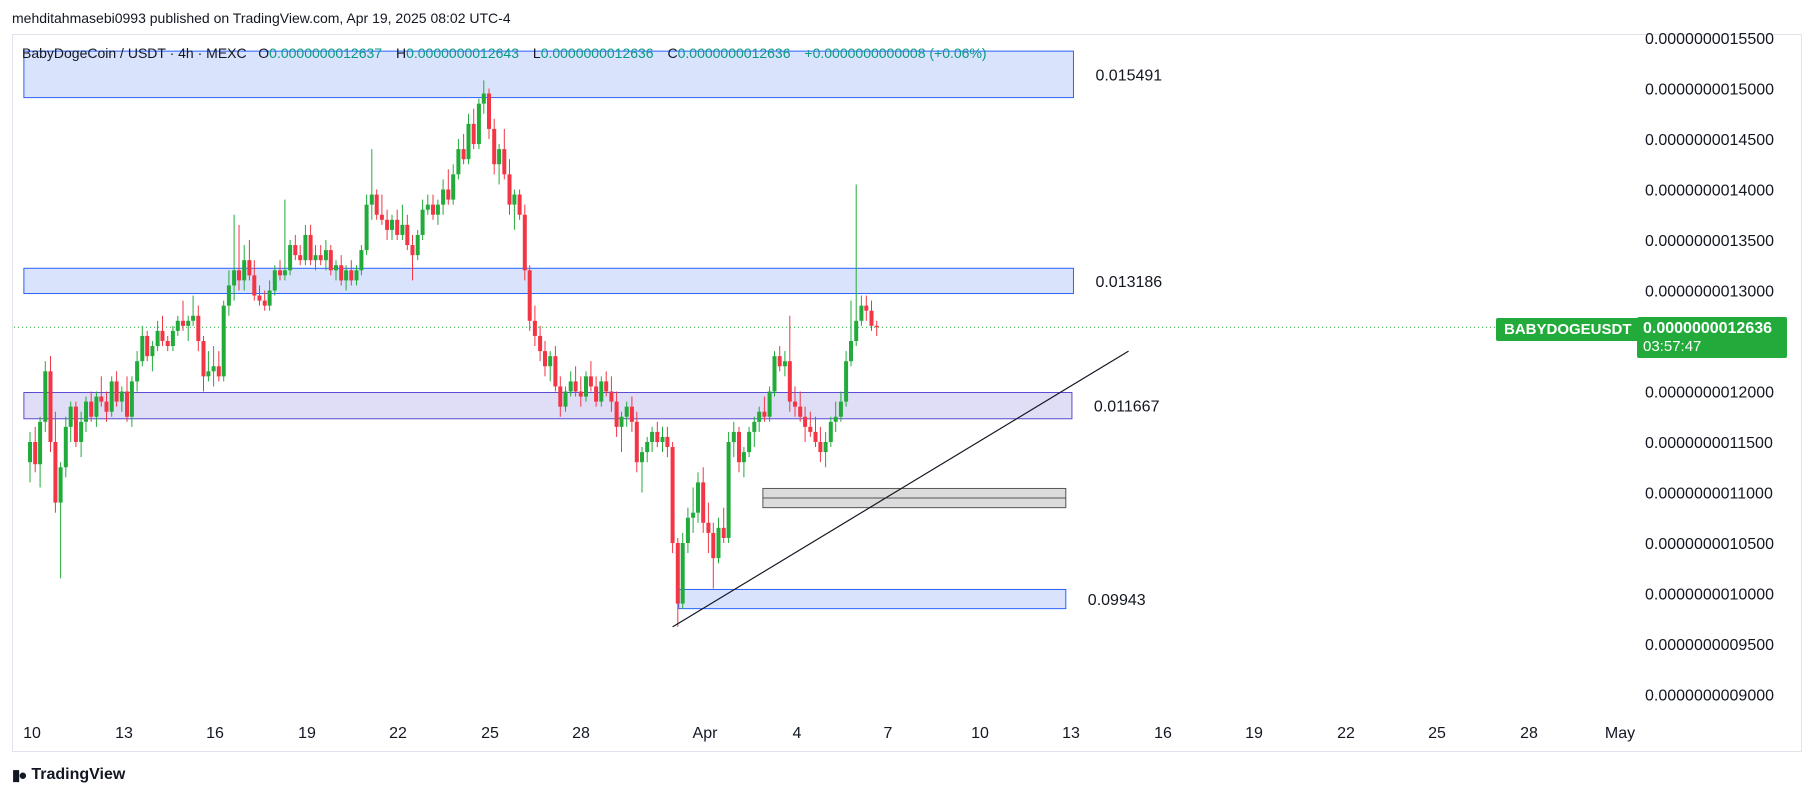 This screenshot has width=1815, height=798. I want to click on y-tick-label: 0.0000000013500, so click(1709, 241).